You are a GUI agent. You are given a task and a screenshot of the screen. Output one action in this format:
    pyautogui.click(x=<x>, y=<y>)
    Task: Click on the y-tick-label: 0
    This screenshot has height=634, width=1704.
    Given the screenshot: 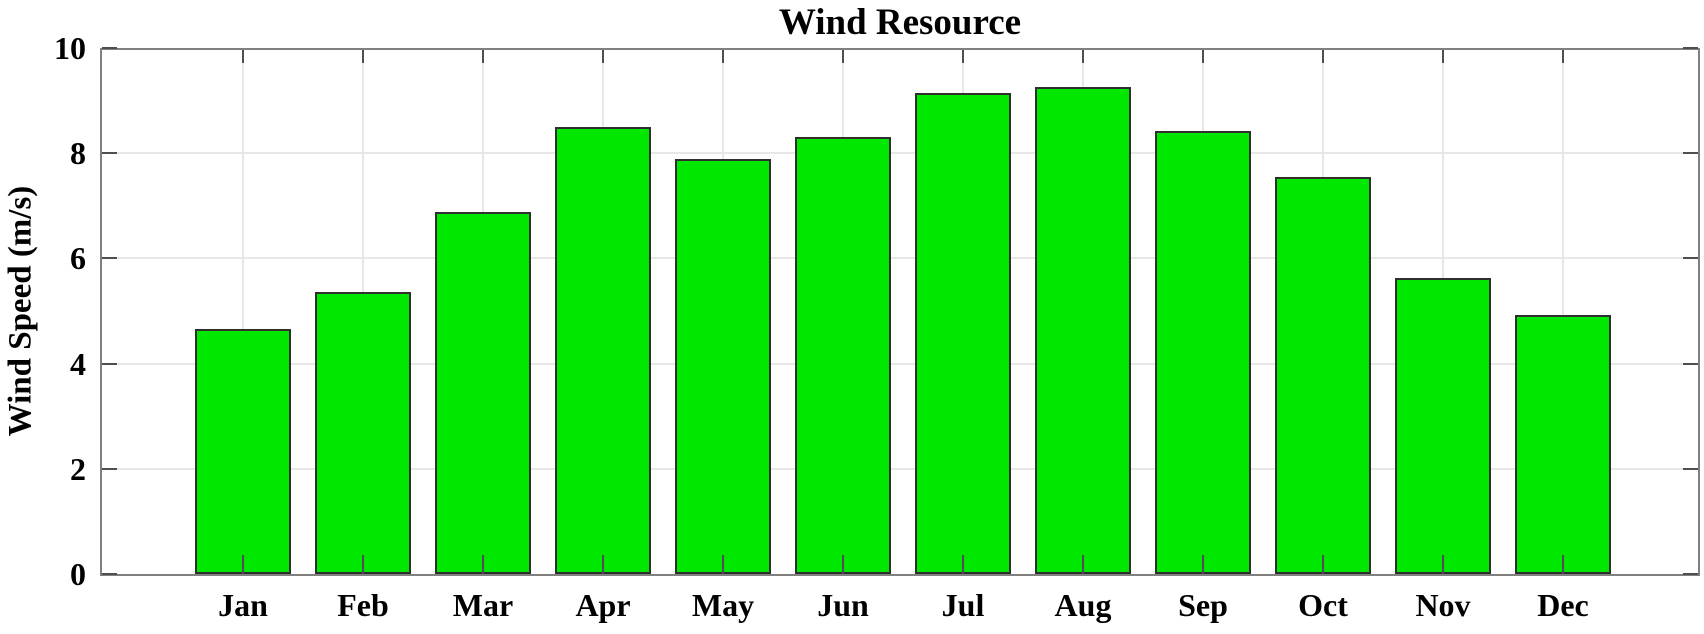 What is the action you would take?
    pyautogui.click(x=78, y=574)
    